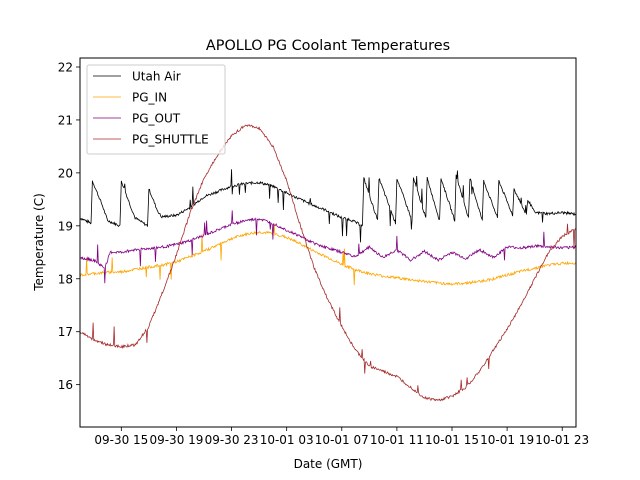 The image size is (640, 480). What do you see at coordinates (156, 119) in the screenshot?
I see `legend-label: PG_OUT` at bounding box center [156, 119].